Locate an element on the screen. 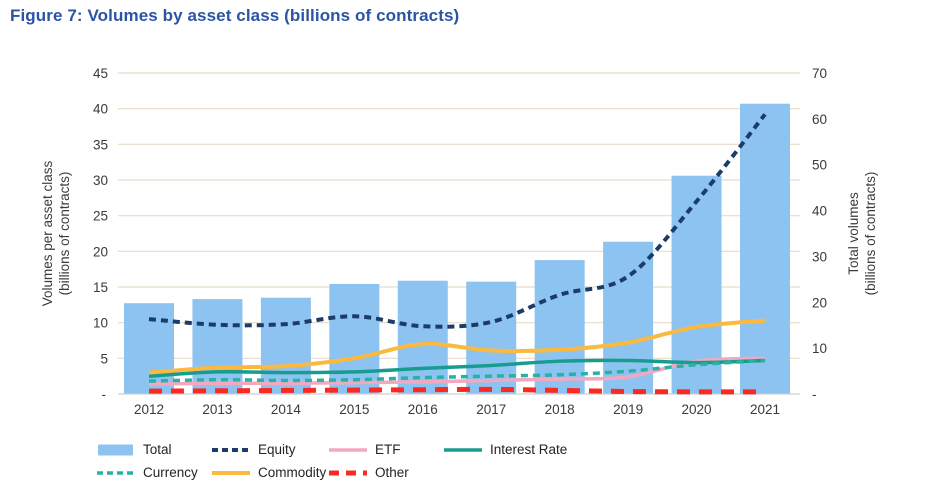 The image size is (927, 493). line-other is located at coordinates (457, 390).